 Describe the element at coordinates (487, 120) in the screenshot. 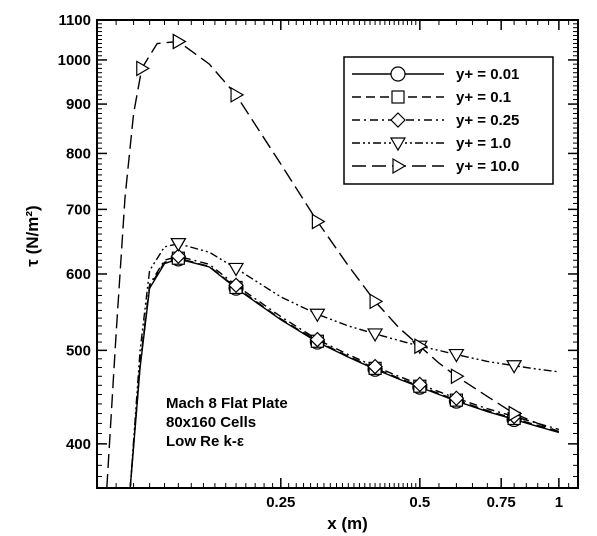

I see `legend-label: y+ = 0.25` at that location.